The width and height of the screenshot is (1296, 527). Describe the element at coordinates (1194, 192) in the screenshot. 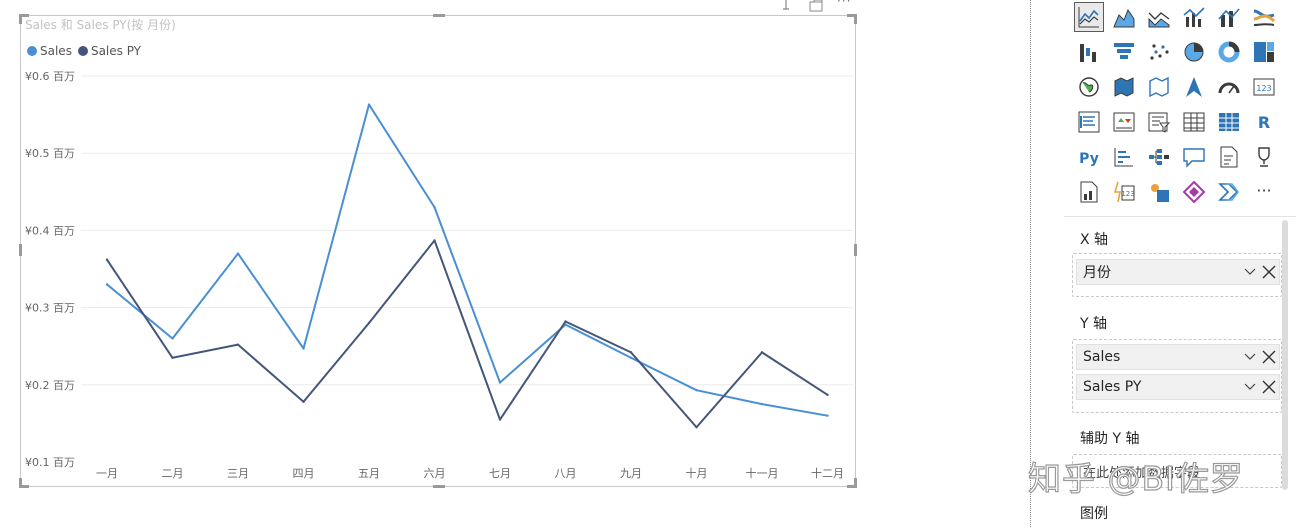

I see `arcgis-icon` at that location.